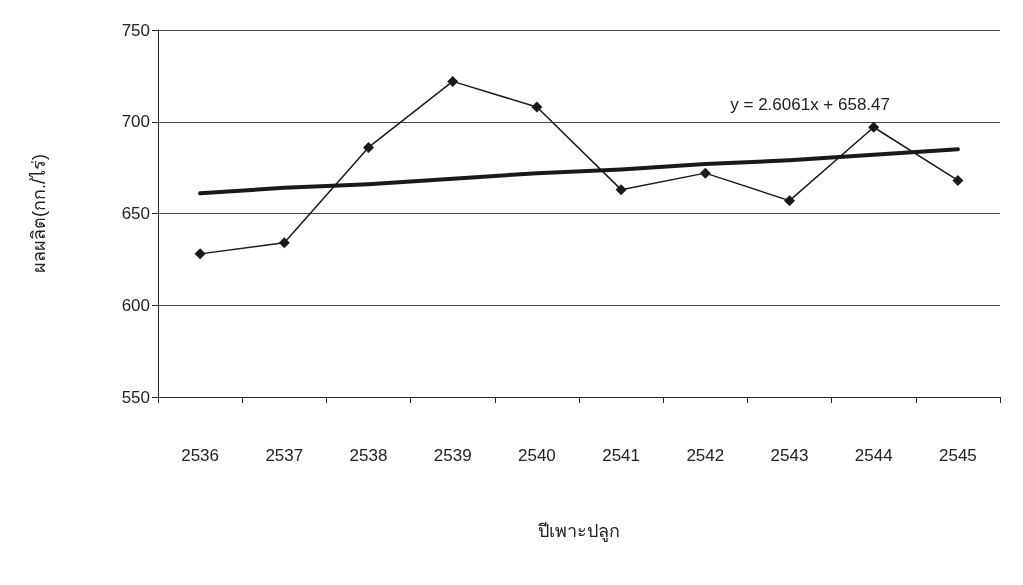  What do you see at coordinates (810, 104) in the screenshot?
I see `annotation: y = 2.6061x + 658.47` at bounding box center [810, 104].